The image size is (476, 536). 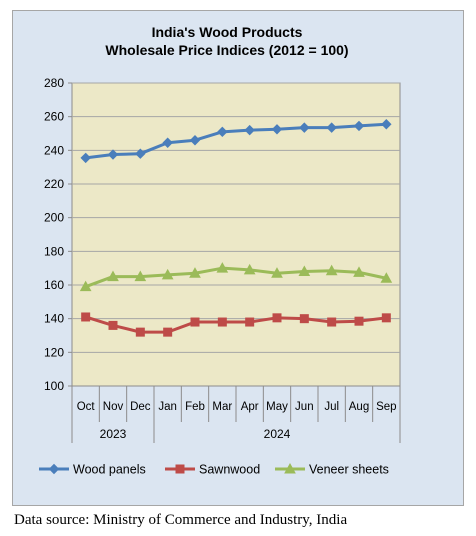 What do you see at coordinates (113, 434) in the screenshot?
I see `x-year-label: 2023` at bounding box center [113, 434].